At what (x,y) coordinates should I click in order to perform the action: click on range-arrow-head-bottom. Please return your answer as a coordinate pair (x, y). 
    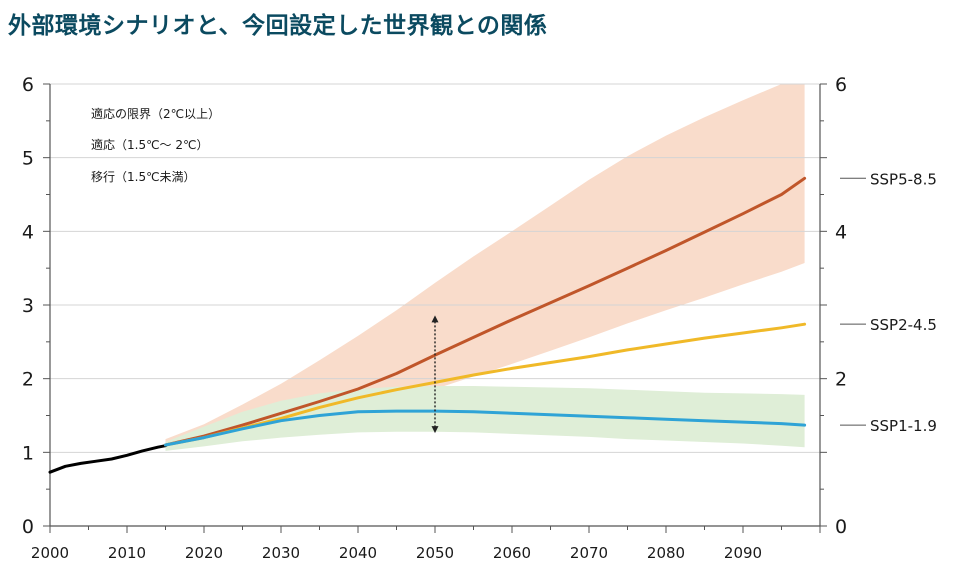
    Looking at the image, I should click on (435, 430).